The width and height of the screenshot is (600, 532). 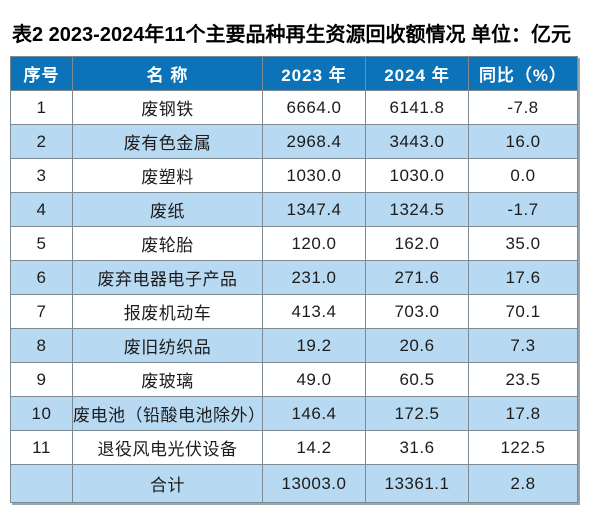 I want to click on table-row: 3 废塑料 1030.0 1030.0 0.0, so click(x=294, y=175).